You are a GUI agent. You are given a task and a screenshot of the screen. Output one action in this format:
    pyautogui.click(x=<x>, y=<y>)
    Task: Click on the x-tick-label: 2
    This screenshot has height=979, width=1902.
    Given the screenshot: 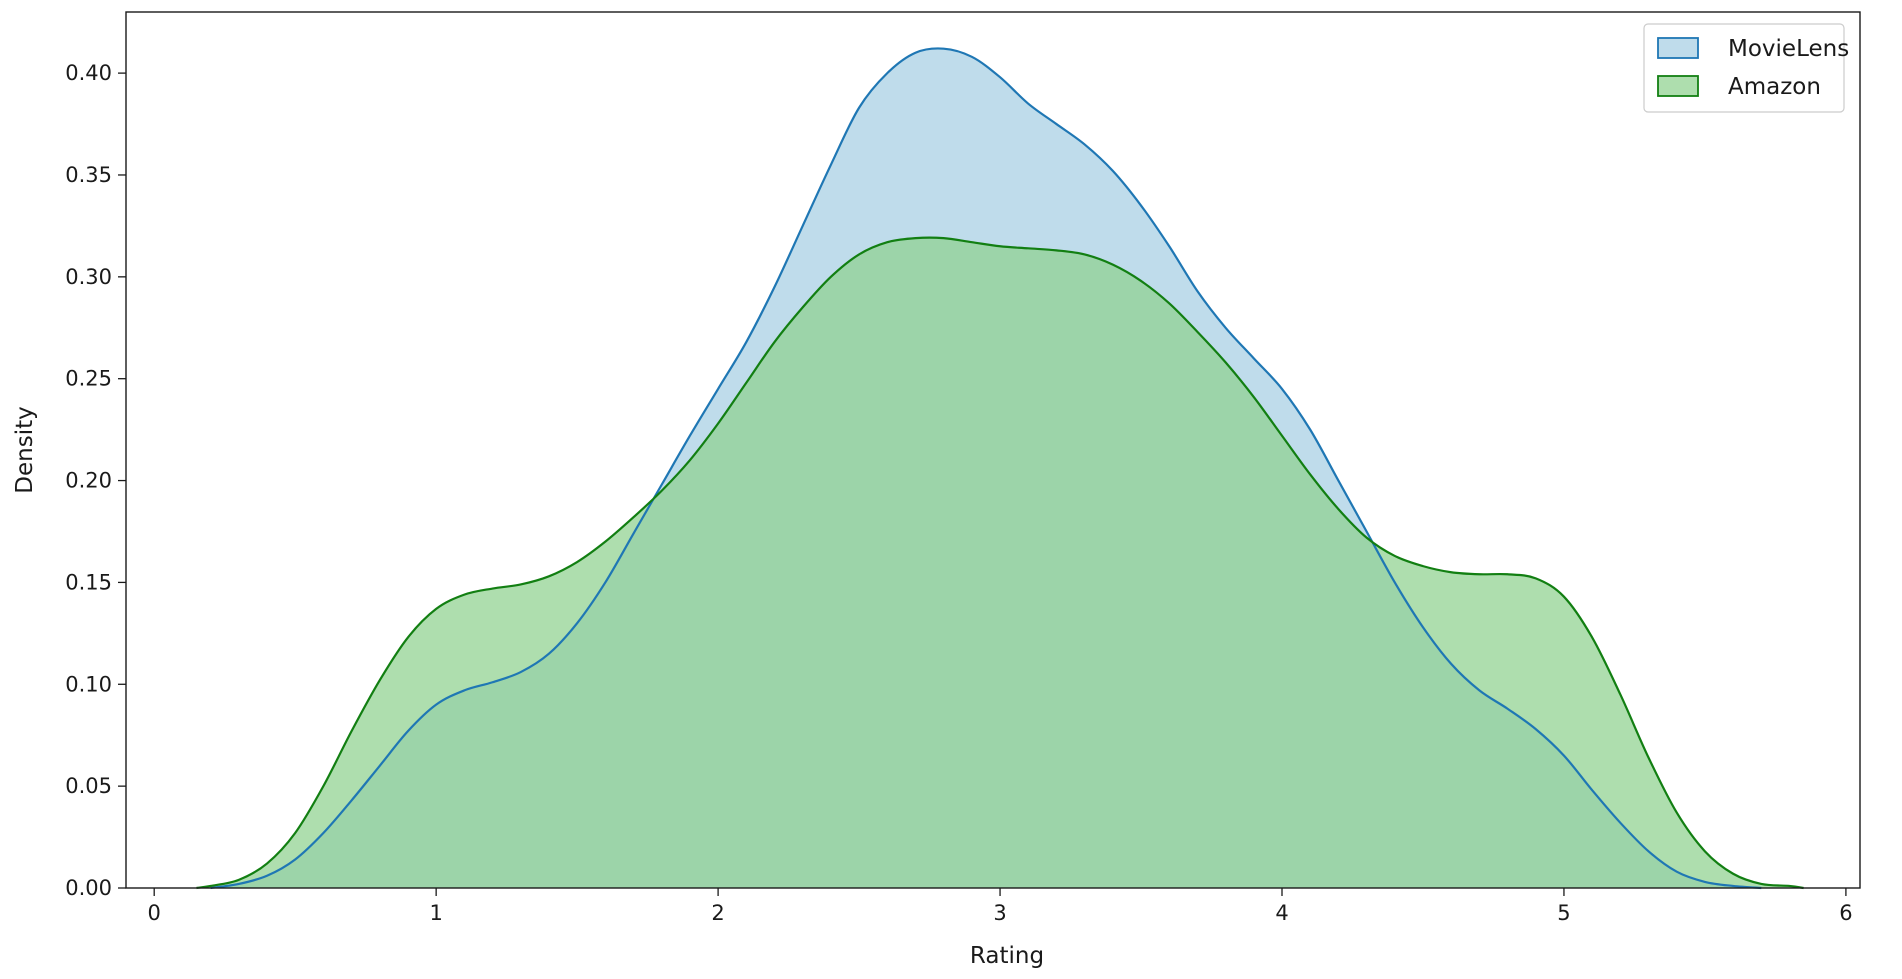 What is the action you would take?
    pyautogui.click(x=717, y=913)
    